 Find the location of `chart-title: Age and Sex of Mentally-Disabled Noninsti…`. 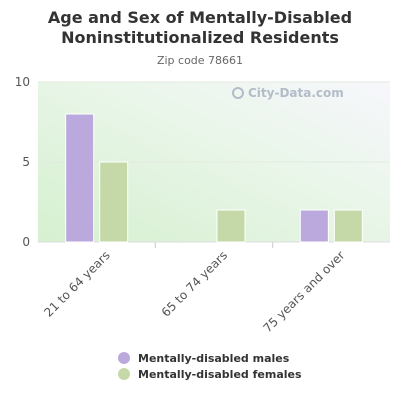

chart-title: Age and Sex of Mentally-Disabled Noninsti… is located at coordinates (200, 27).